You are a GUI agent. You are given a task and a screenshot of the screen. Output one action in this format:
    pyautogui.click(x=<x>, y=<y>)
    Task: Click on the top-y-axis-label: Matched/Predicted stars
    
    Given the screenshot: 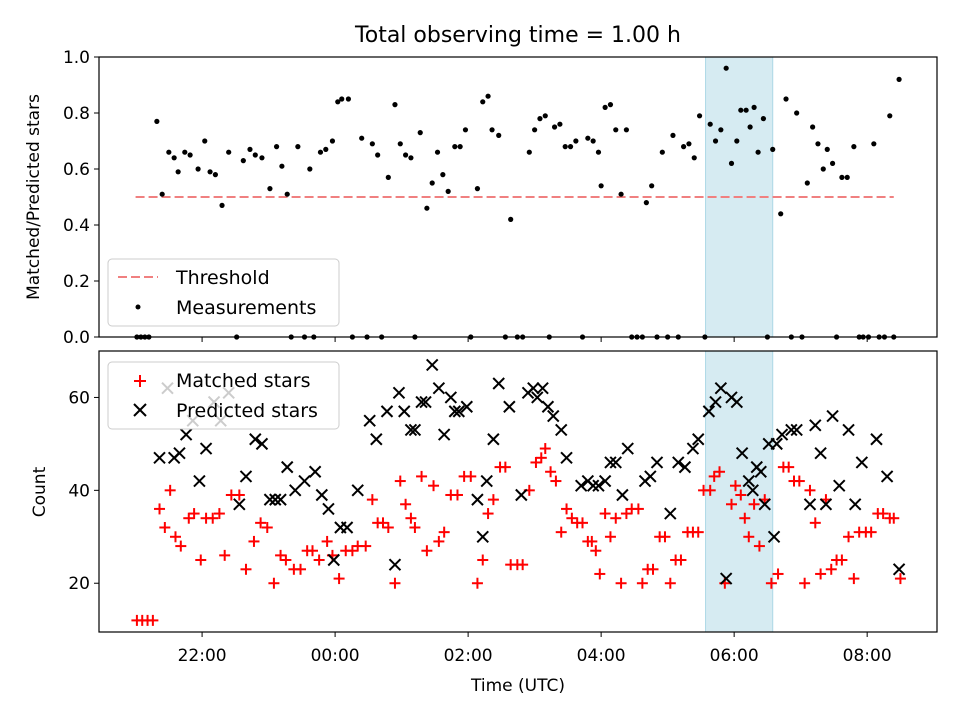 What is the action you would take?
    pyautogui.click(x=34, y=197)
    